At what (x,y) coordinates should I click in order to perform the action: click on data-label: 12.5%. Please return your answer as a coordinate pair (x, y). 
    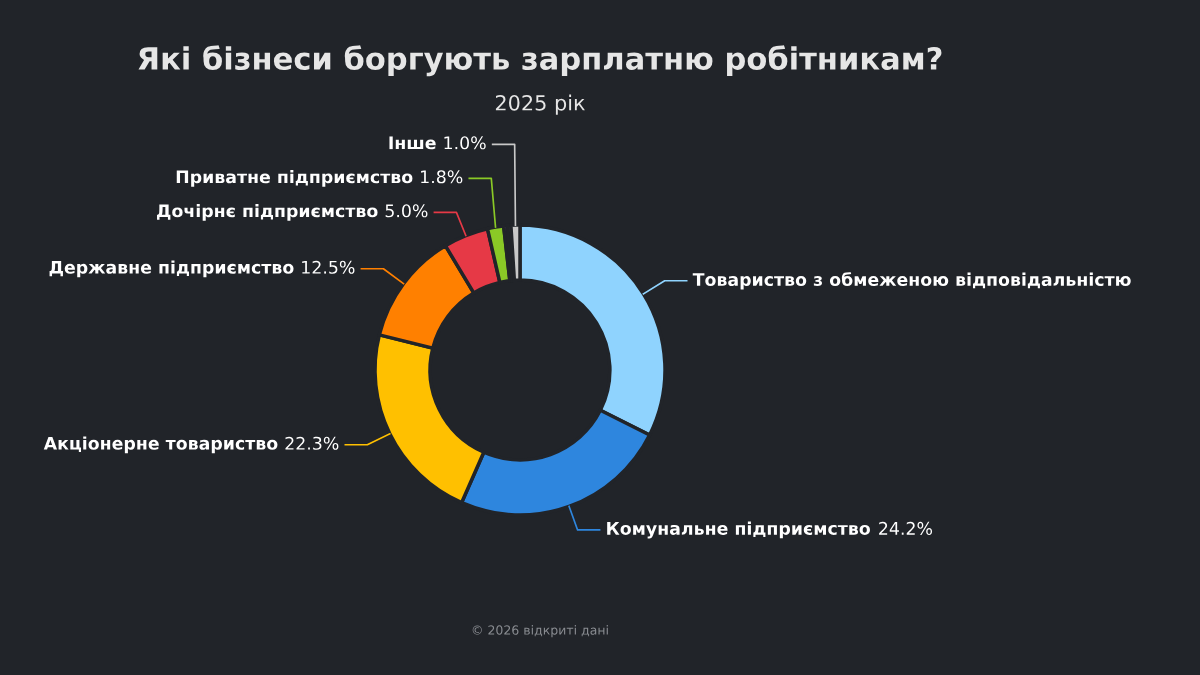
    Looking at the image, I should click on (328, 267).